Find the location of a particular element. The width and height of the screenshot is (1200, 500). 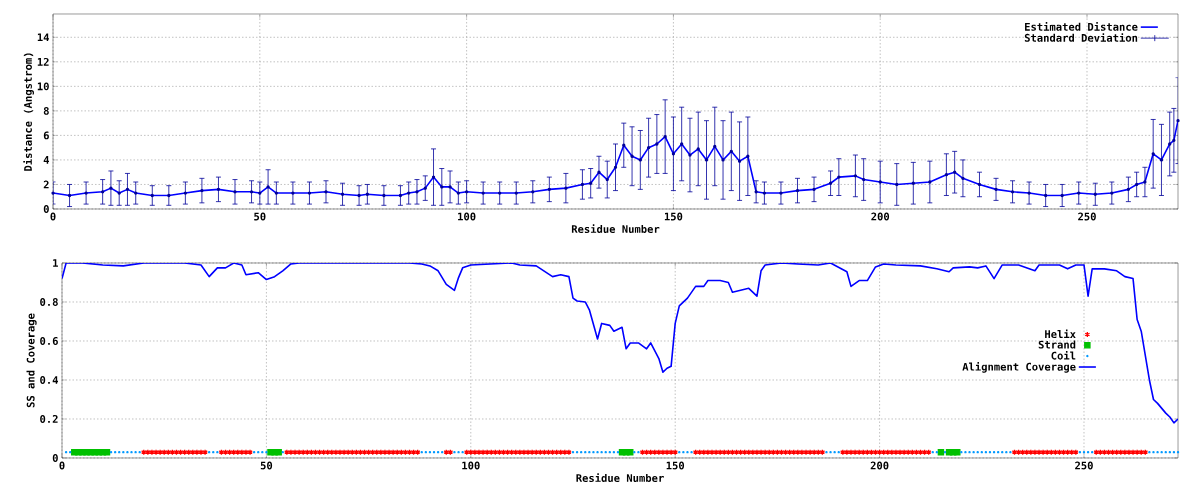

y-tick-label: 0.8 is located at coordinates (49, 302).